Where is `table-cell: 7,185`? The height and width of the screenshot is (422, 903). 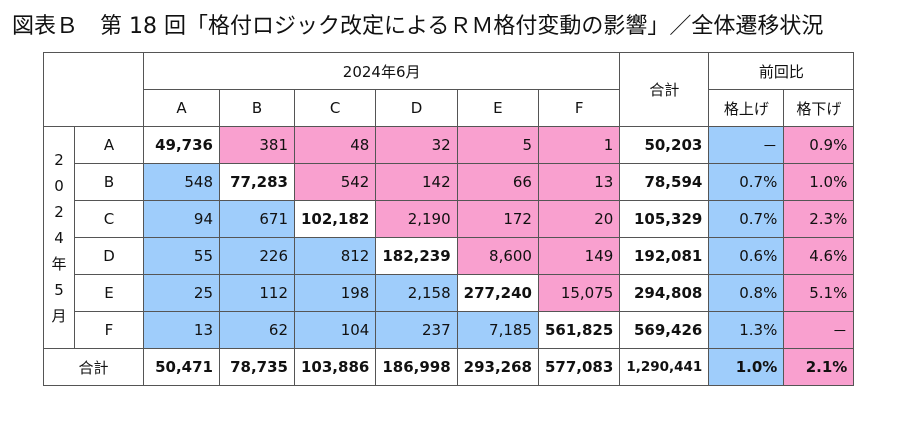 table-cell: 7,185 is located at coordinates (497, 330).